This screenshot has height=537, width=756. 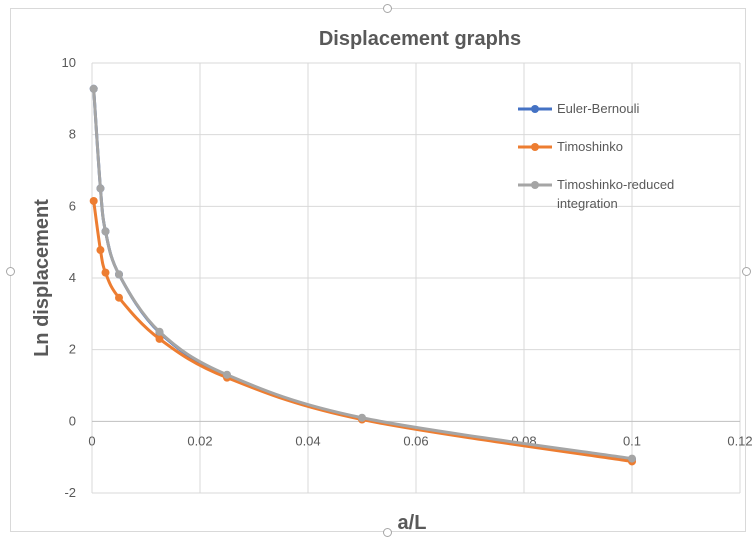 I want to click on resize-handle-left, so click(x=10, y=271).